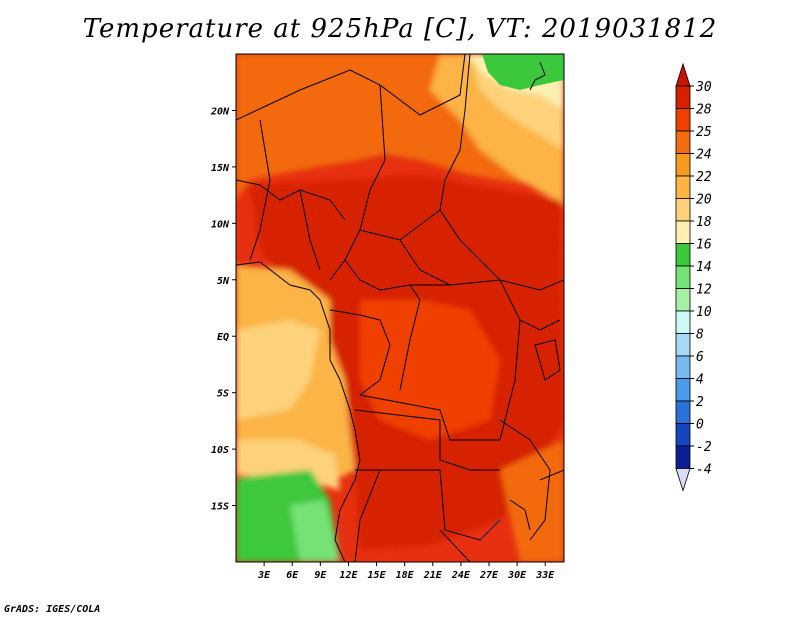 The width and height of the screenshot is (800, 618). I want to click on lon-tick-label: 3E, so click(264, 575).